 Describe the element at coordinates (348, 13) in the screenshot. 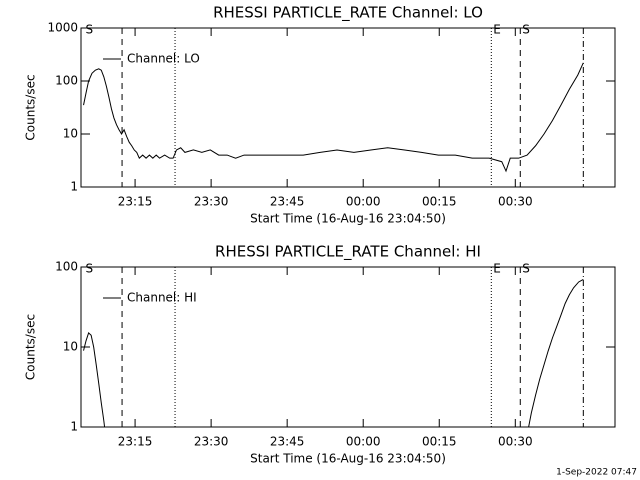

I see `chart-title: RHESSI PARTICLE_RATE Channel: LO` at that location.